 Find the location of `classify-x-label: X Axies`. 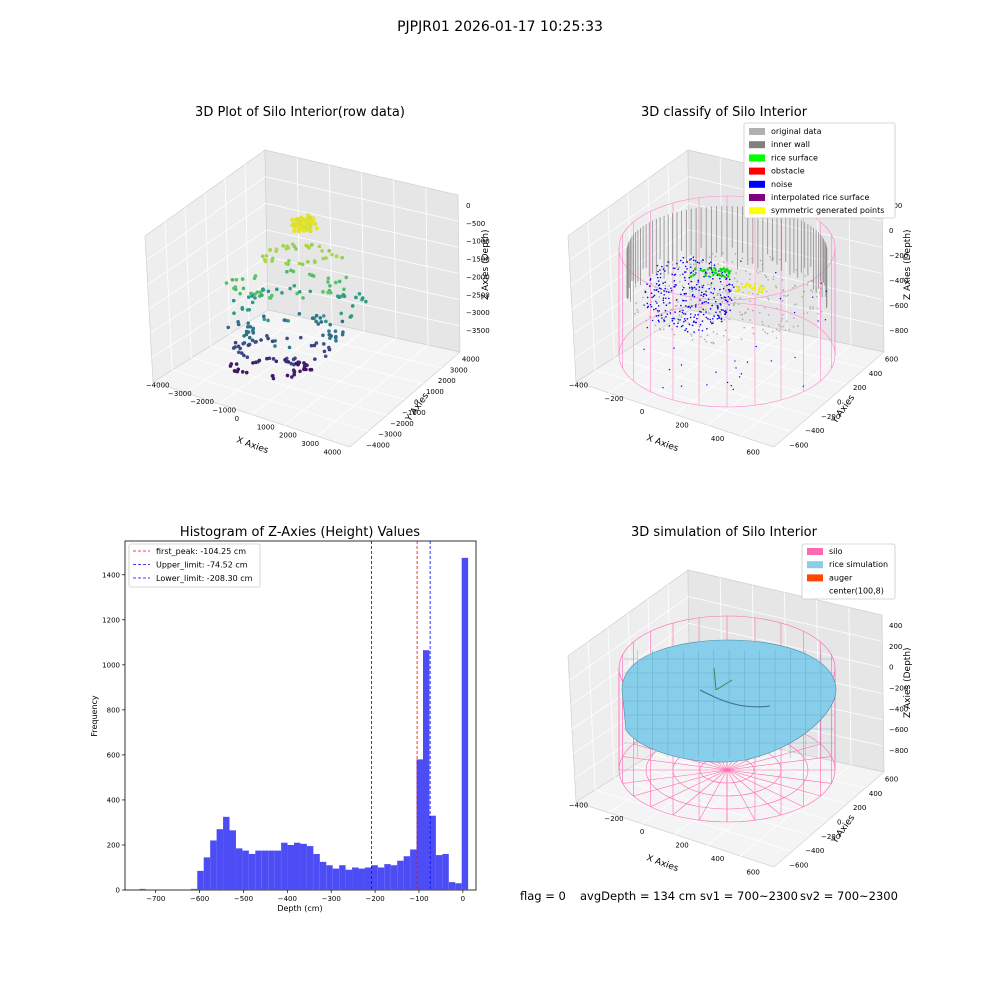

classify-x-label: X Axies is located at coordinates (662, 443).